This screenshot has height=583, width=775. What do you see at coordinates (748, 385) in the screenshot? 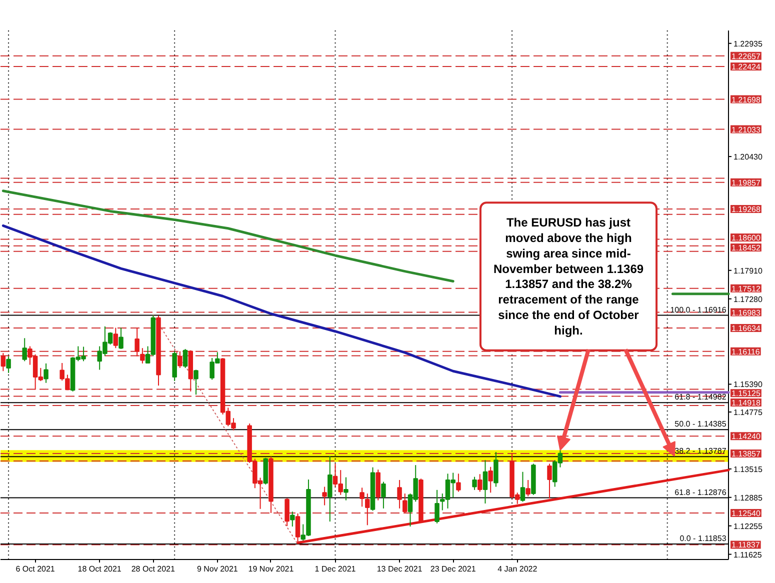
I see `y-tick-label: 1.15390` at bounding box center [748, 385].